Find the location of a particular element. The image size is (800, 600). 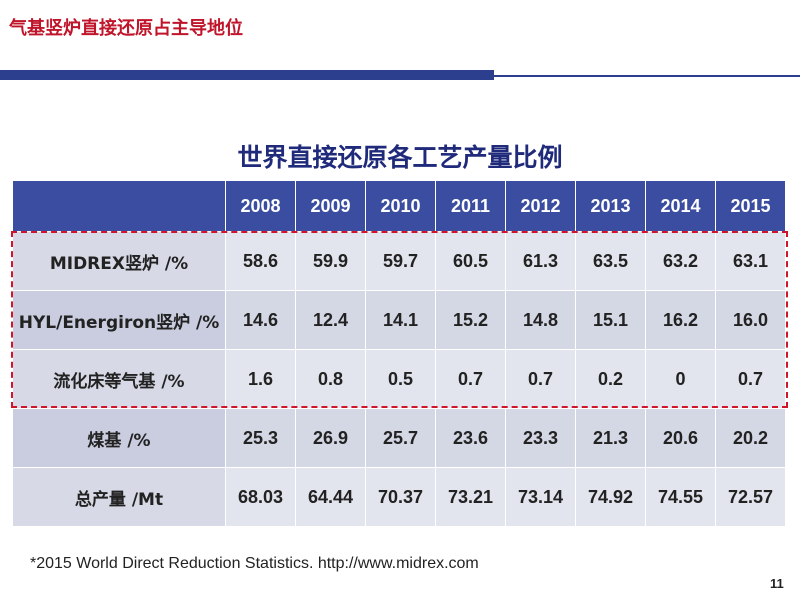

table-cell: 73.21 is located at coordinates (470, 497).